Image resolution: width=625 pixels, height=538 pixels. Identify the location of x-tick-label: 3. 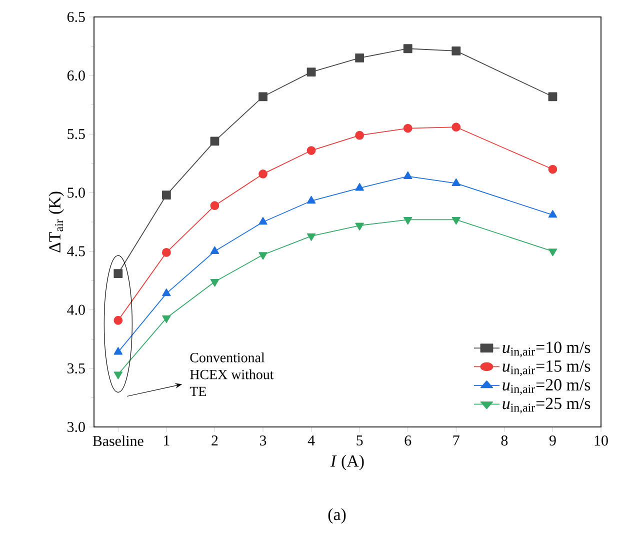
(263, 441).